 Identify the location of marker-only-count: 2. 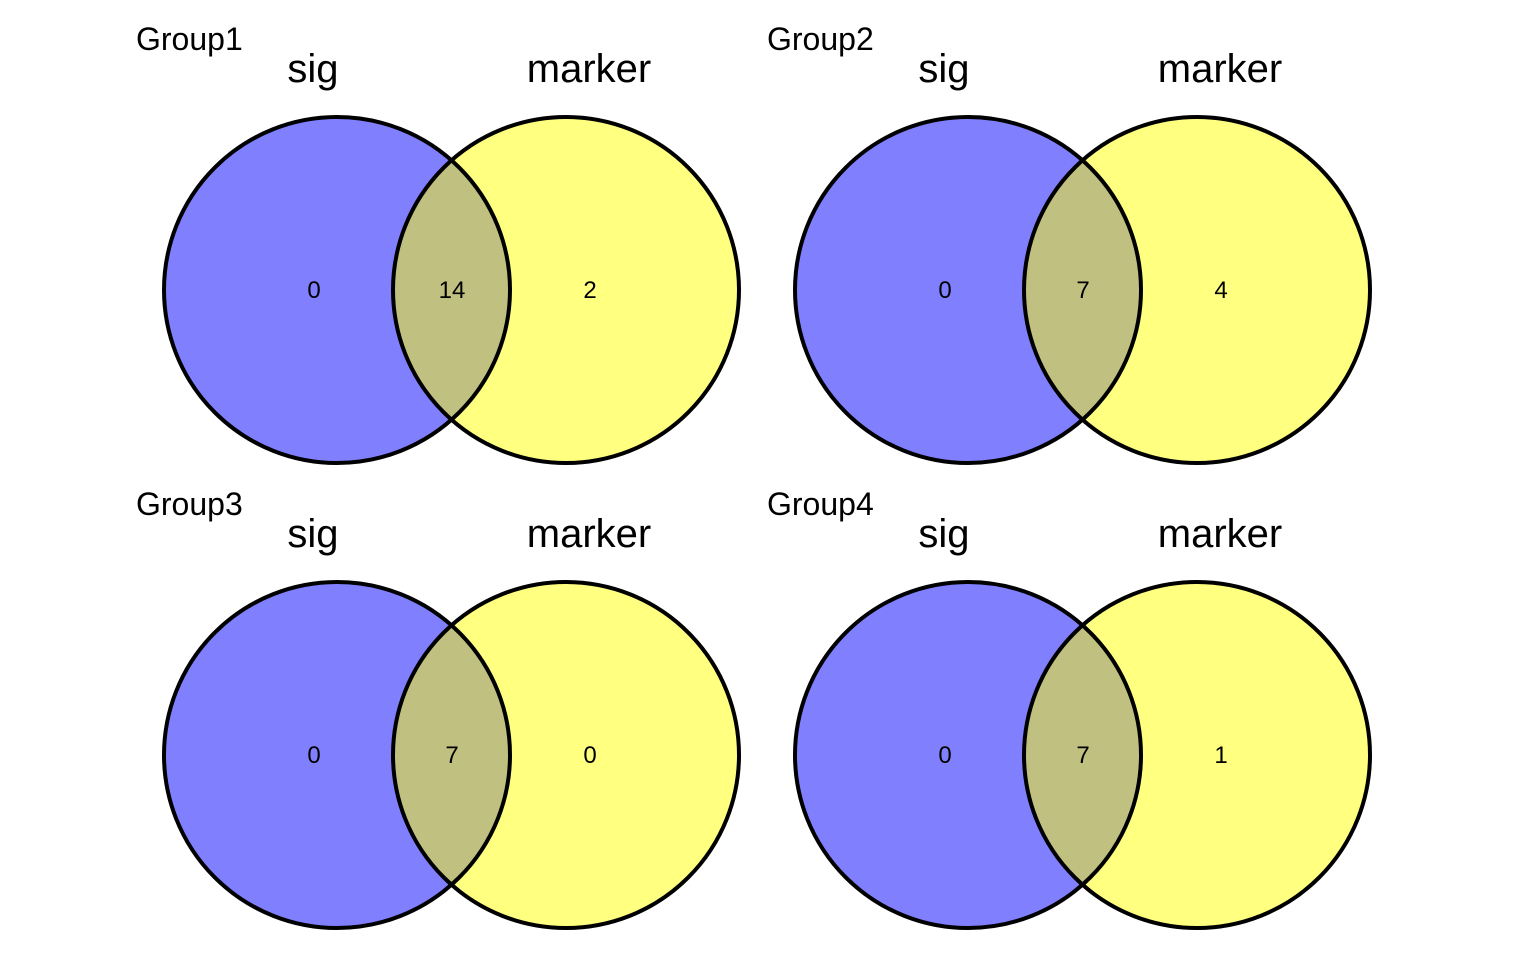
(589, 290).